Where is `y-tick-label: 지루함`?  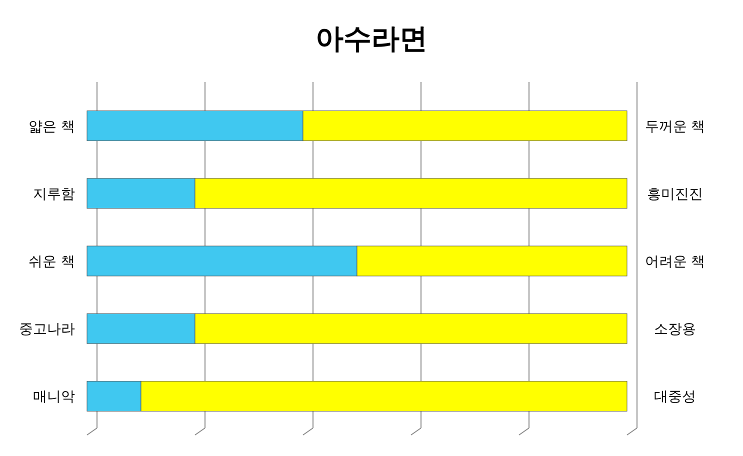 y-tick-label: 지루함 is located at coordinates (54, 194).